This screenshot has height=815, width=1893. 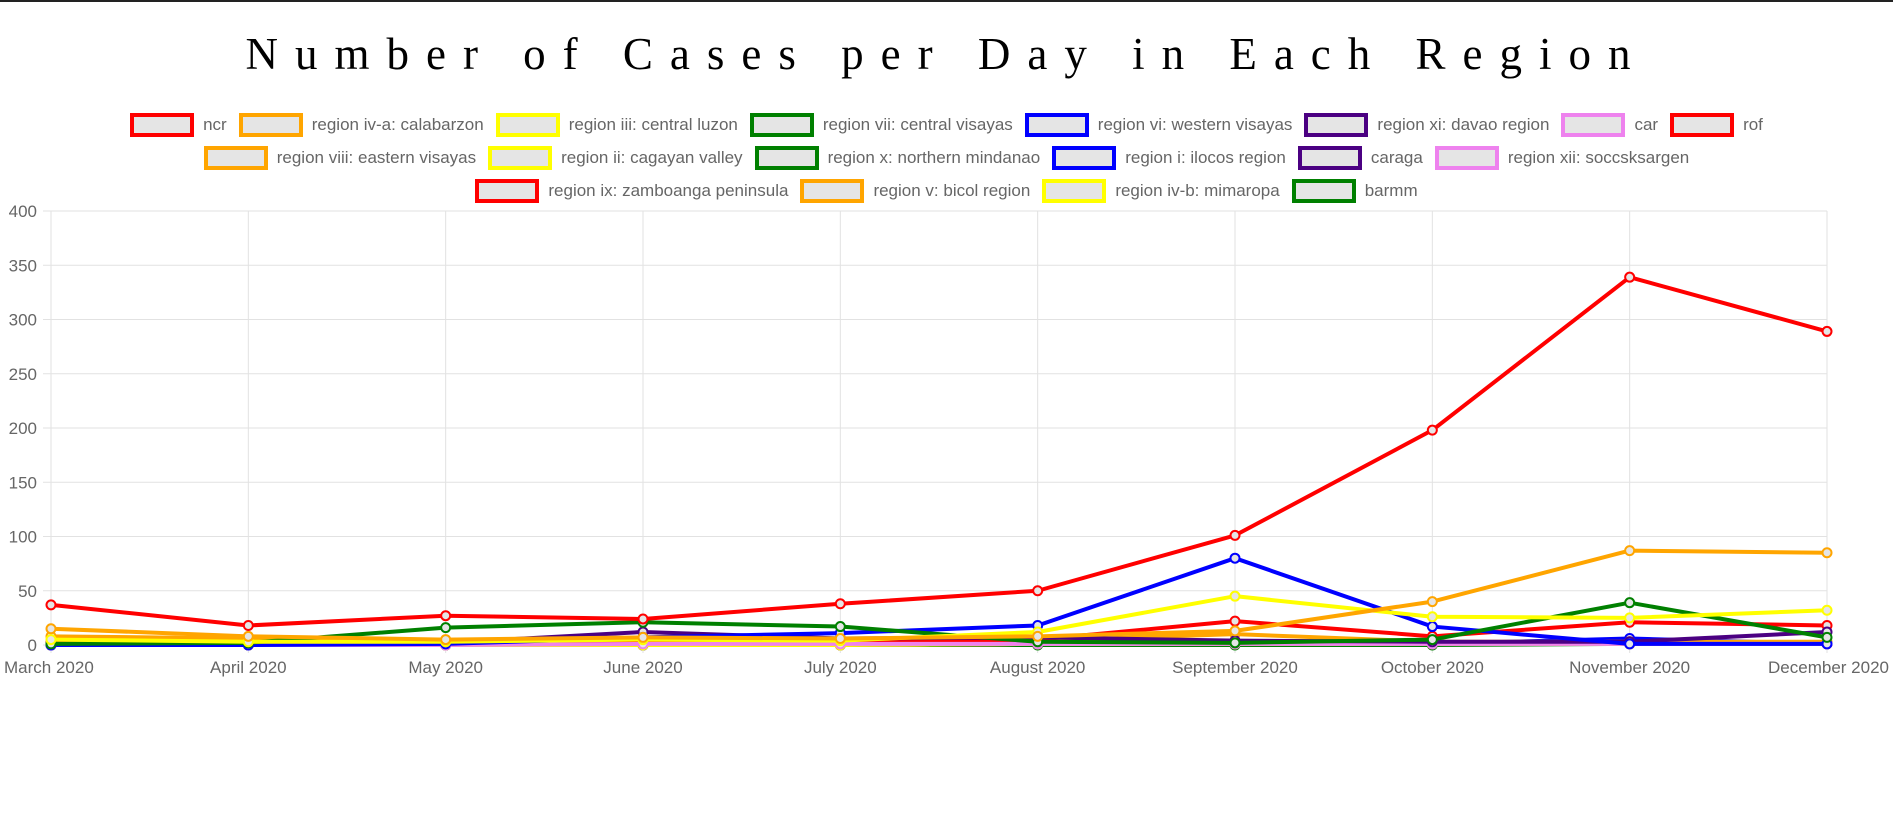 I want to click on legend-label: region ix: zamboanga peninsula, so click(x=668, y=190).